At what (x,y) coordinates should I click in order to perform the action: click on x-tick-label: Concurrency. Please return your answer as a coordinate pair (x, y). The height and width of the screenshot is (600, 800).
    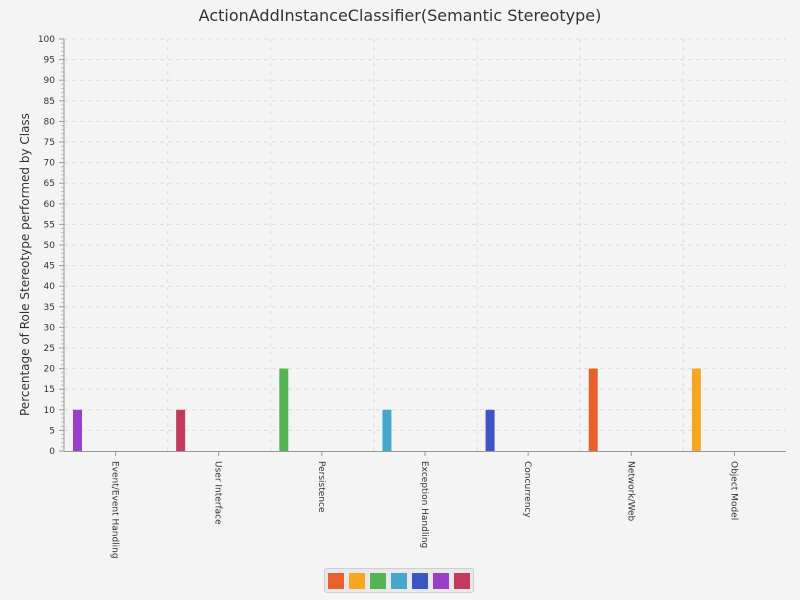
    Looking at the image, I should click on (527, 489).